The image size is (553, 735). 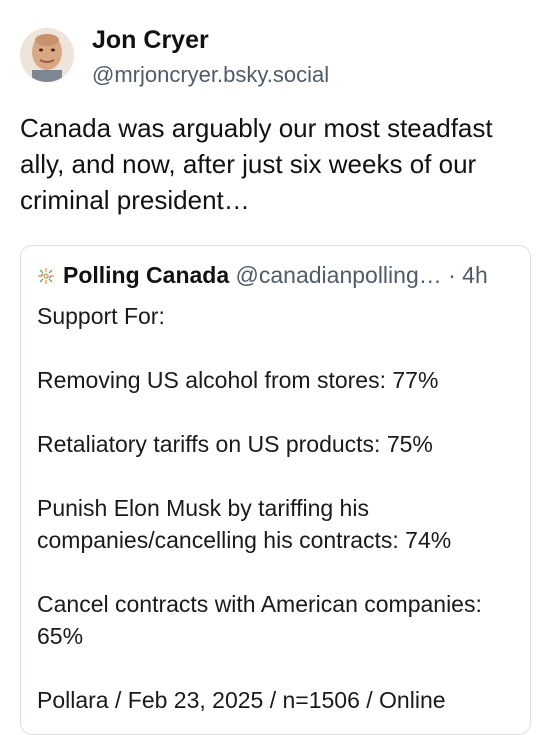 I want to click on quote-heading: Support For:, so click(x=101, y=316).